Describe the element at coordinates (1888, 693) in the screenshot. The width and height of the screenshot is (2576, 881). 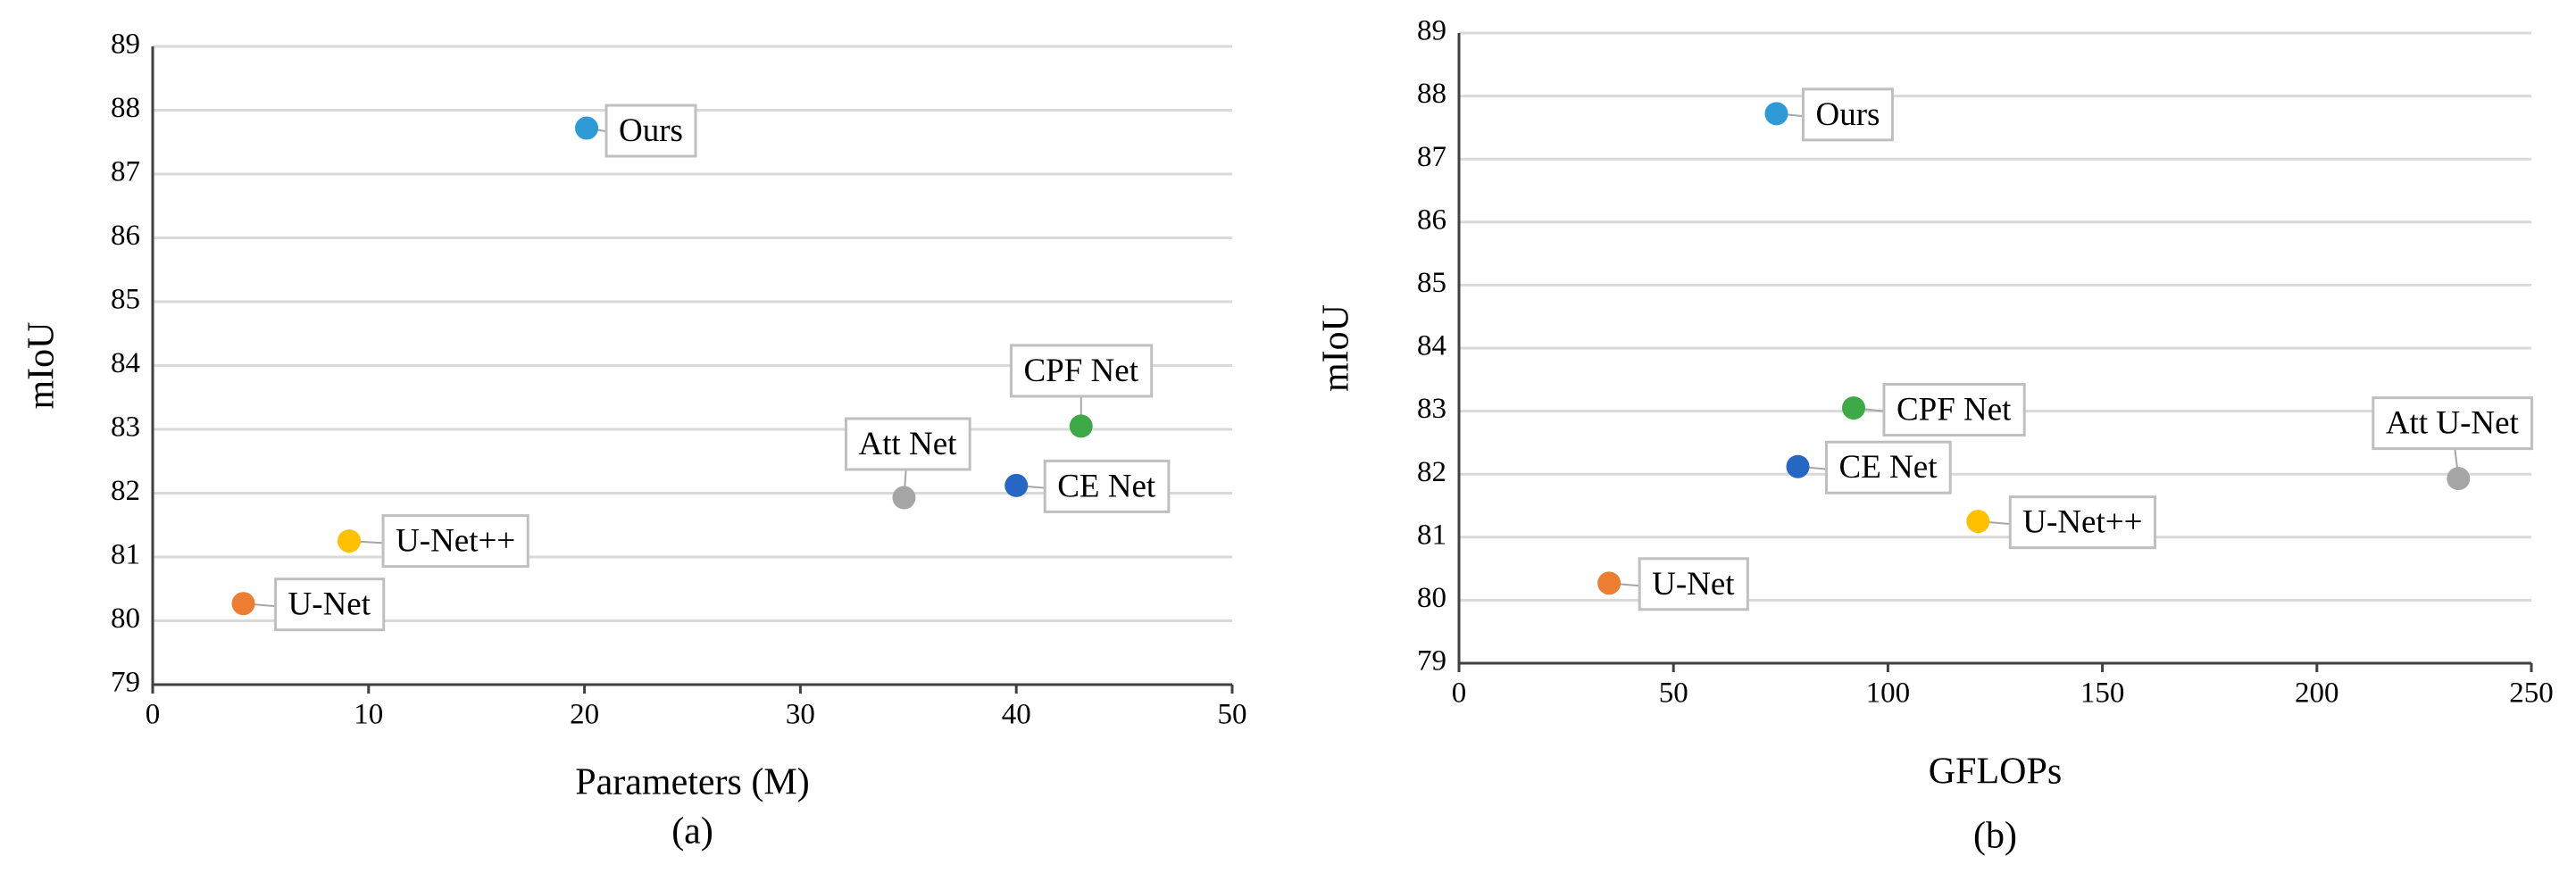
I see `x-tick-label: 100` at that location.